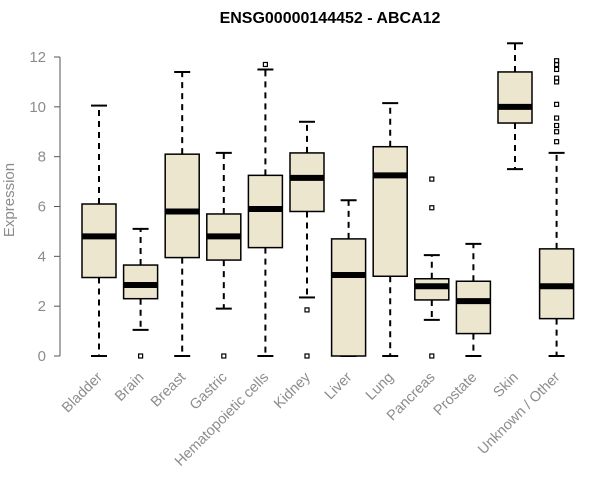  Describe the element at coordinates (37, 107) in the screenshot. I see `y-tick-label: 10` at that location.